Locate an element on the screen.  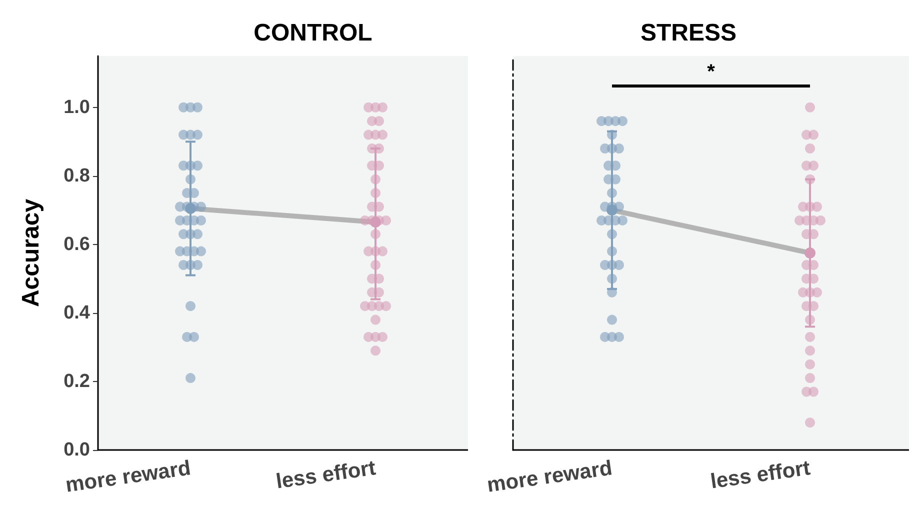
y-tick-label: 0.8 is located at coordinates (77, 175).